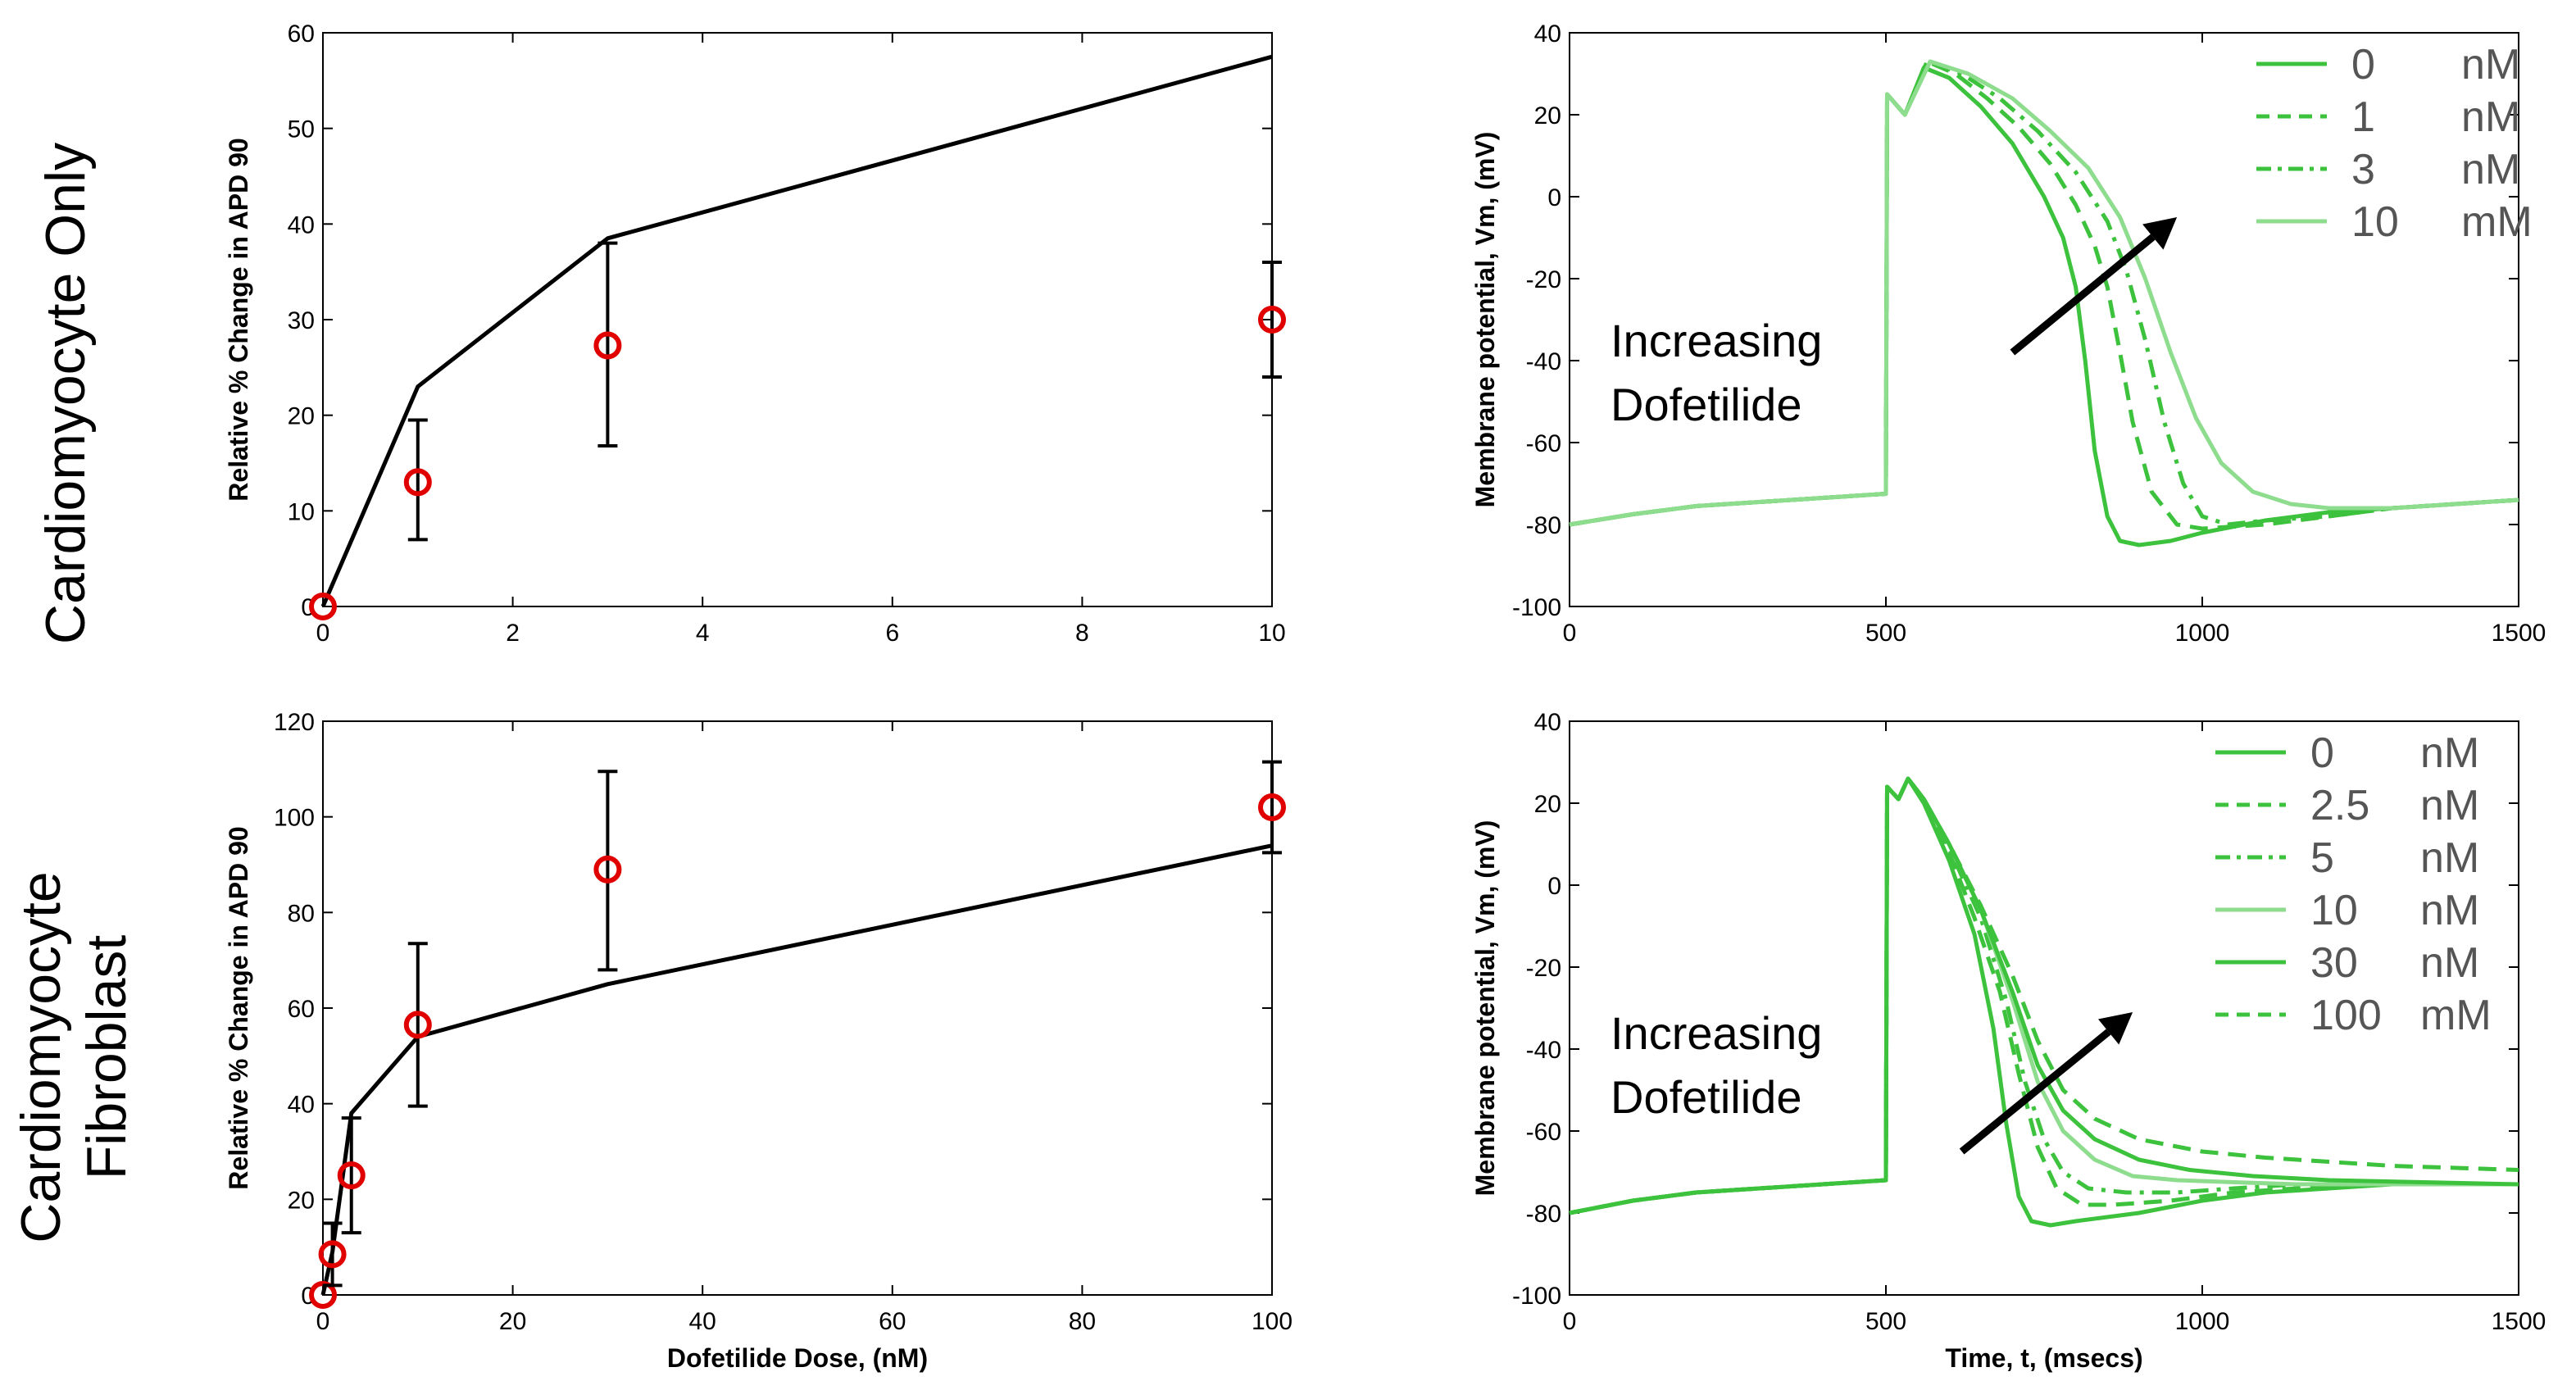 This screenshot has height=1390, width=2576. Describe the element at coordinates (2346, 1015) in the screenshot. I see `legend-value: 100` at that location.